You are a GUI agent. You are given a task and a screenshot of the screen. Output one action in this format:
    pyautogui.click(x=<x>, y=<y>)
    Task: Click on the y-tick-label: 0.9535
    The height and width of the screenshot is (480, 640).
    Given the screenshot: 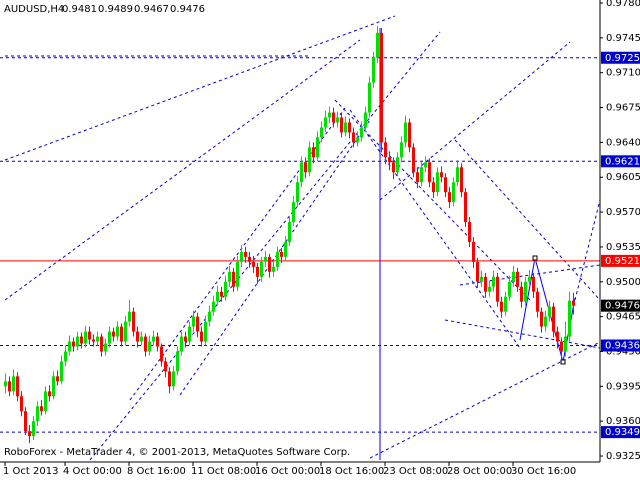 What is the action you would take?
    pyautogui.click(x=623, y=247)
    